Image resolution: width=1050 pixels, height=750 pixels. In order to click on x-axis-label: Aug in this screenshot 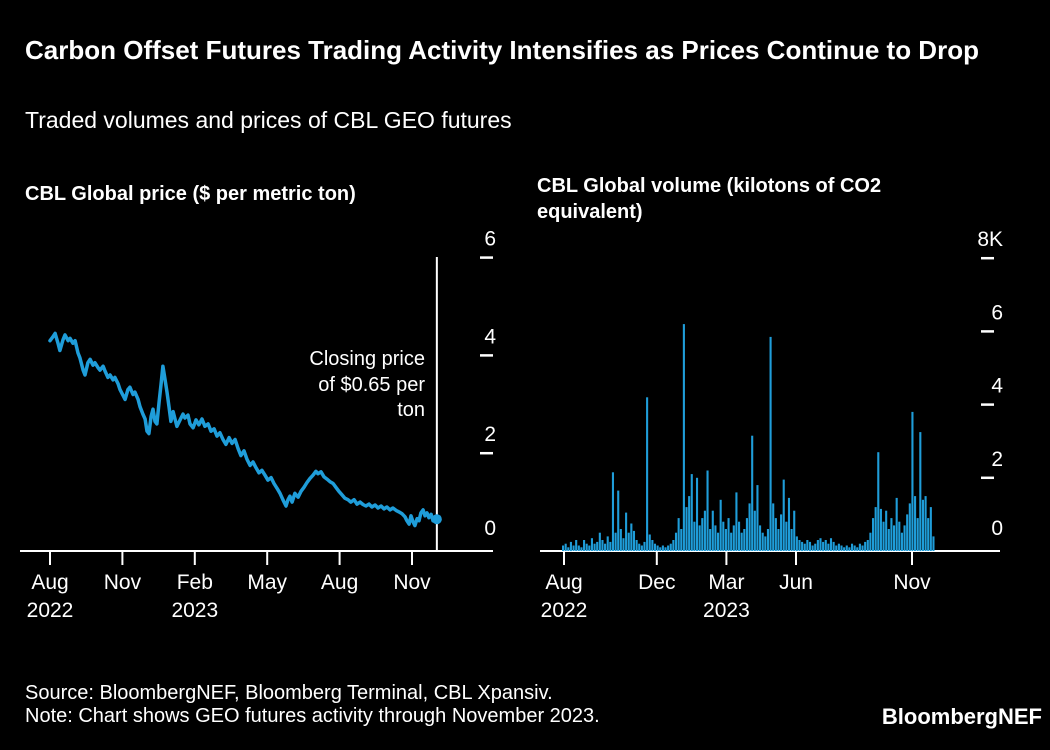, I will do `click(339, 582)`.